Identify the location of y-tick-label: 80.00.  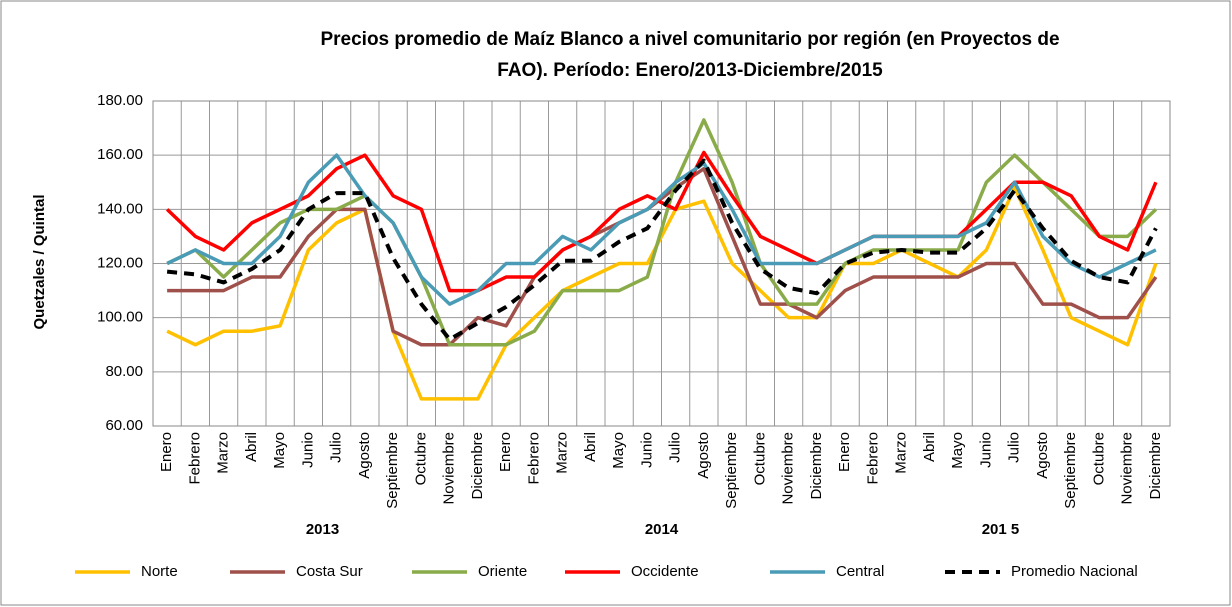
(124, 371).